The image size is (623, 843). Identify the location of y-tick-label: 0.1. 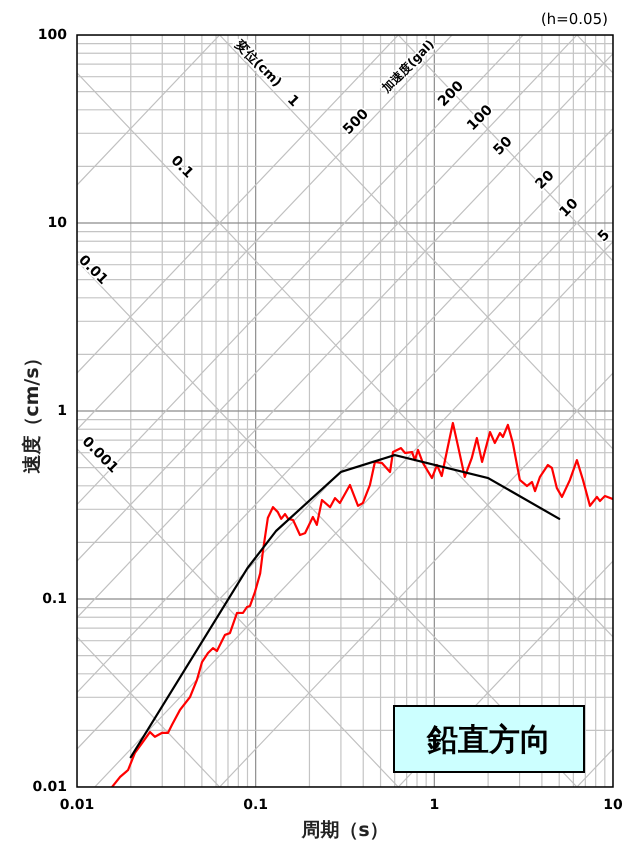
(54, 599).